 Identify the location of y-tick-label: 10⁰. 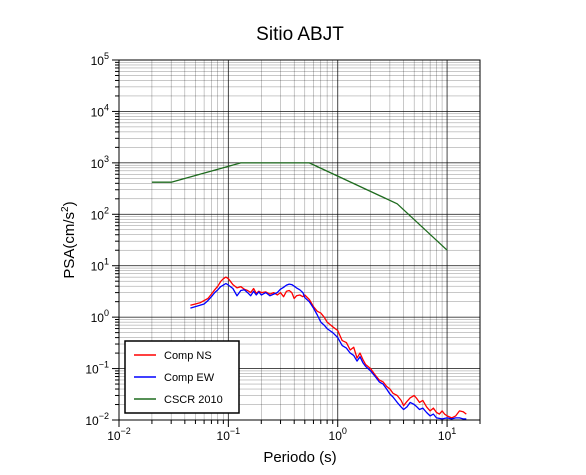
(100, 316).